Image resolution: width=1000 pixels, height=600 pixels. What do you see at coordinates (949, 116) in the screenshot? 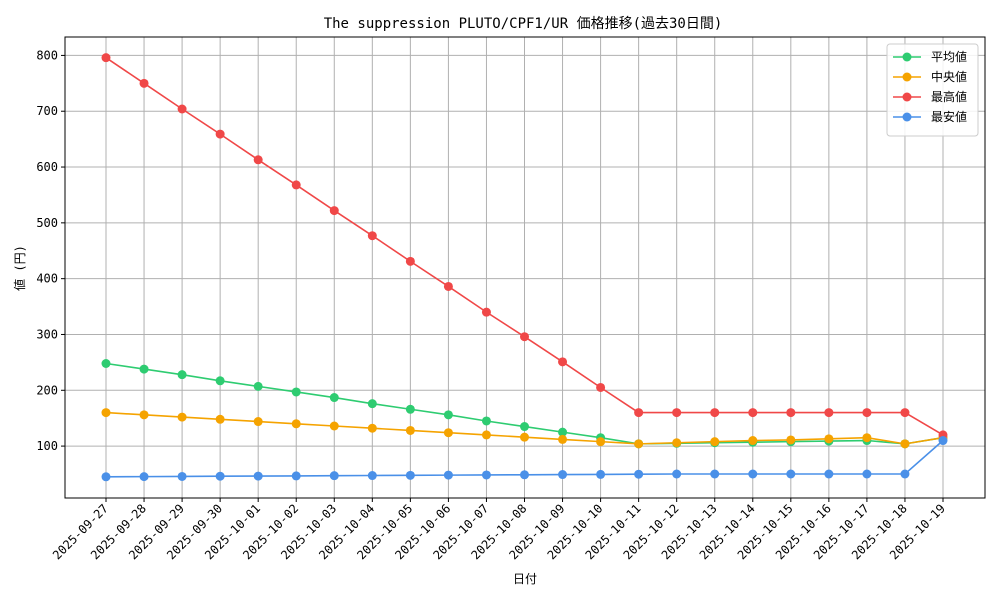
I see `legend-label: 最安値` at bounding box center [949, 116].